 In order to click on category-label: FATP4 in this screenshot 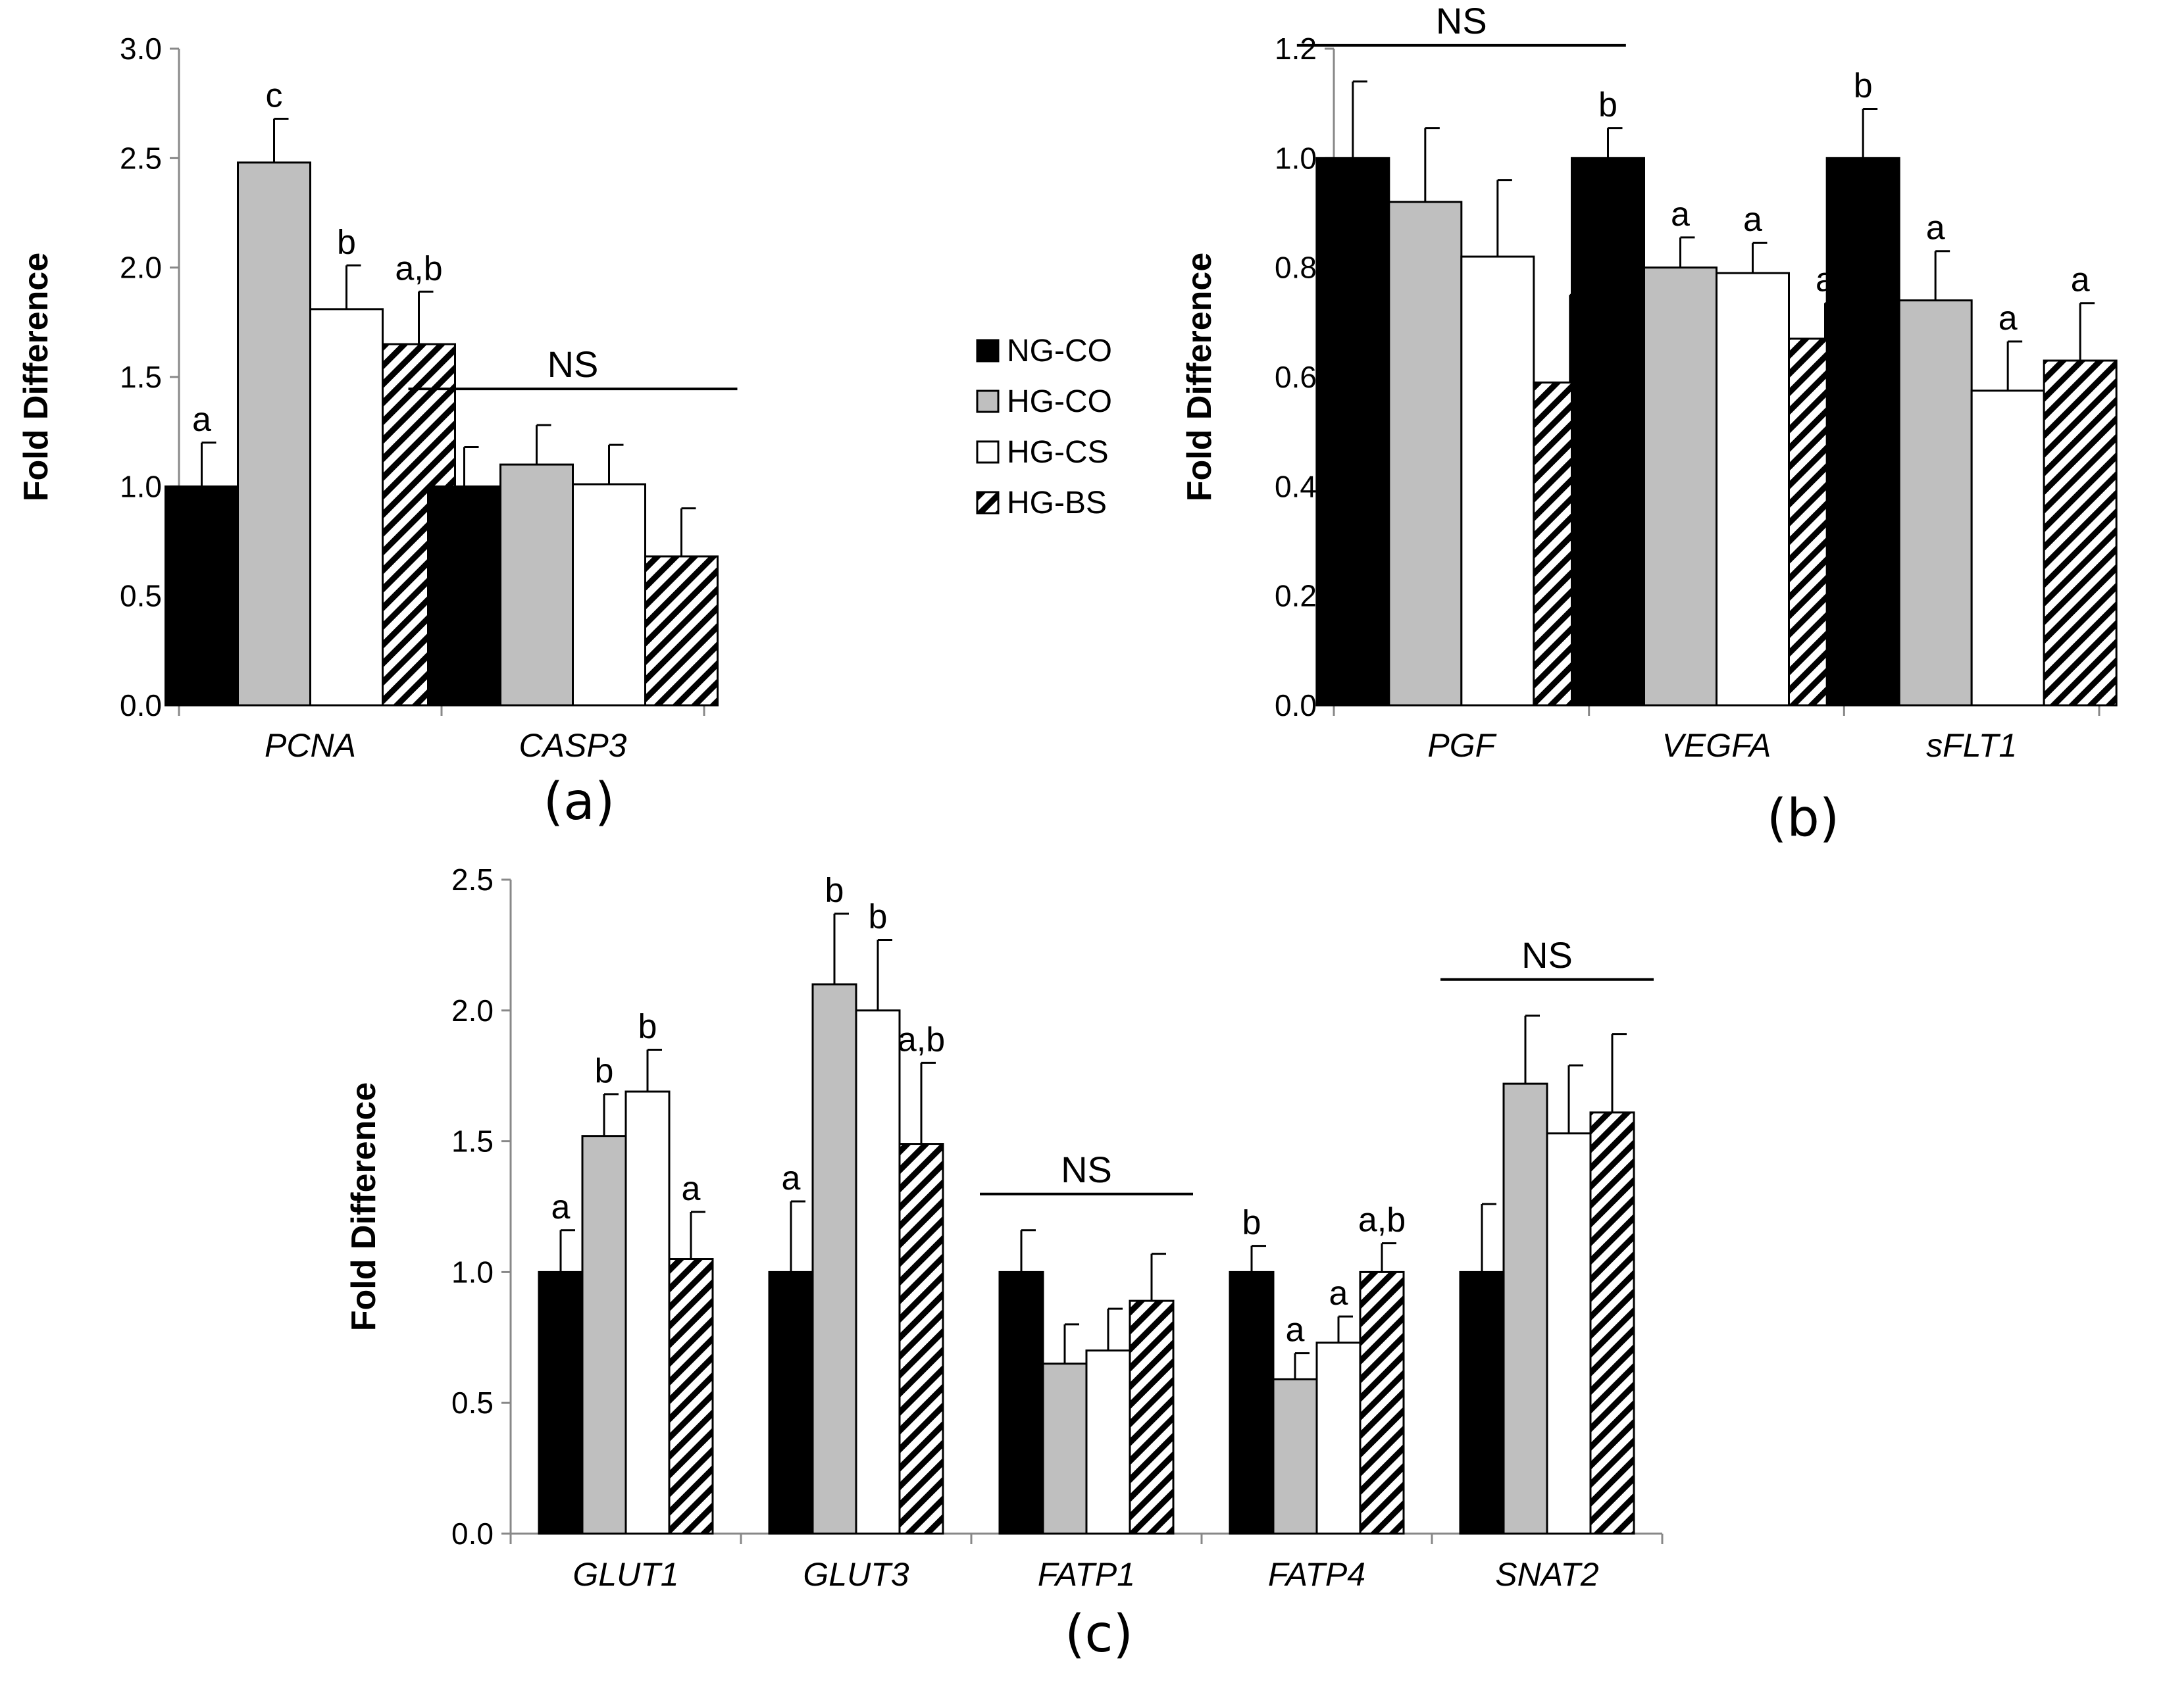, I will do `click(1316, 1575)`.